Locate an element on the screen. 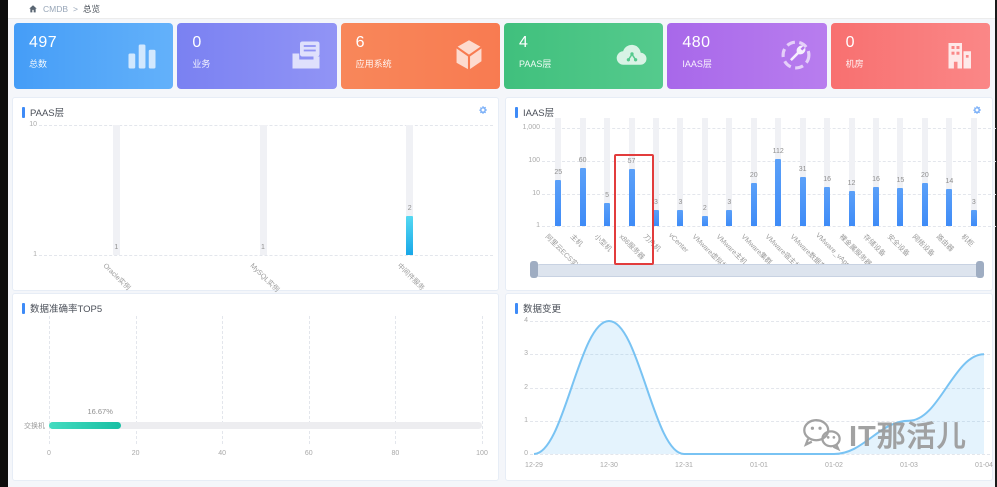  stat-card-value: 4 is located at coordinates (523, 42).